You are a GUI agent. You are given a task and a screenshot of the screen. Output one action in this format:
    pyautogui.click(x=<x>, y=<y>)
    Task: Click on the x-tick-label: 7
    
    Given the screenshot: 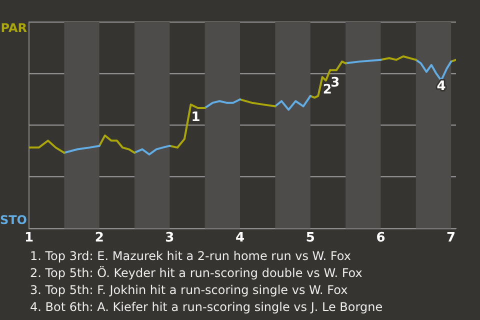 What is the action you would take?
    pyautogui.click(x=451, y=238)
    